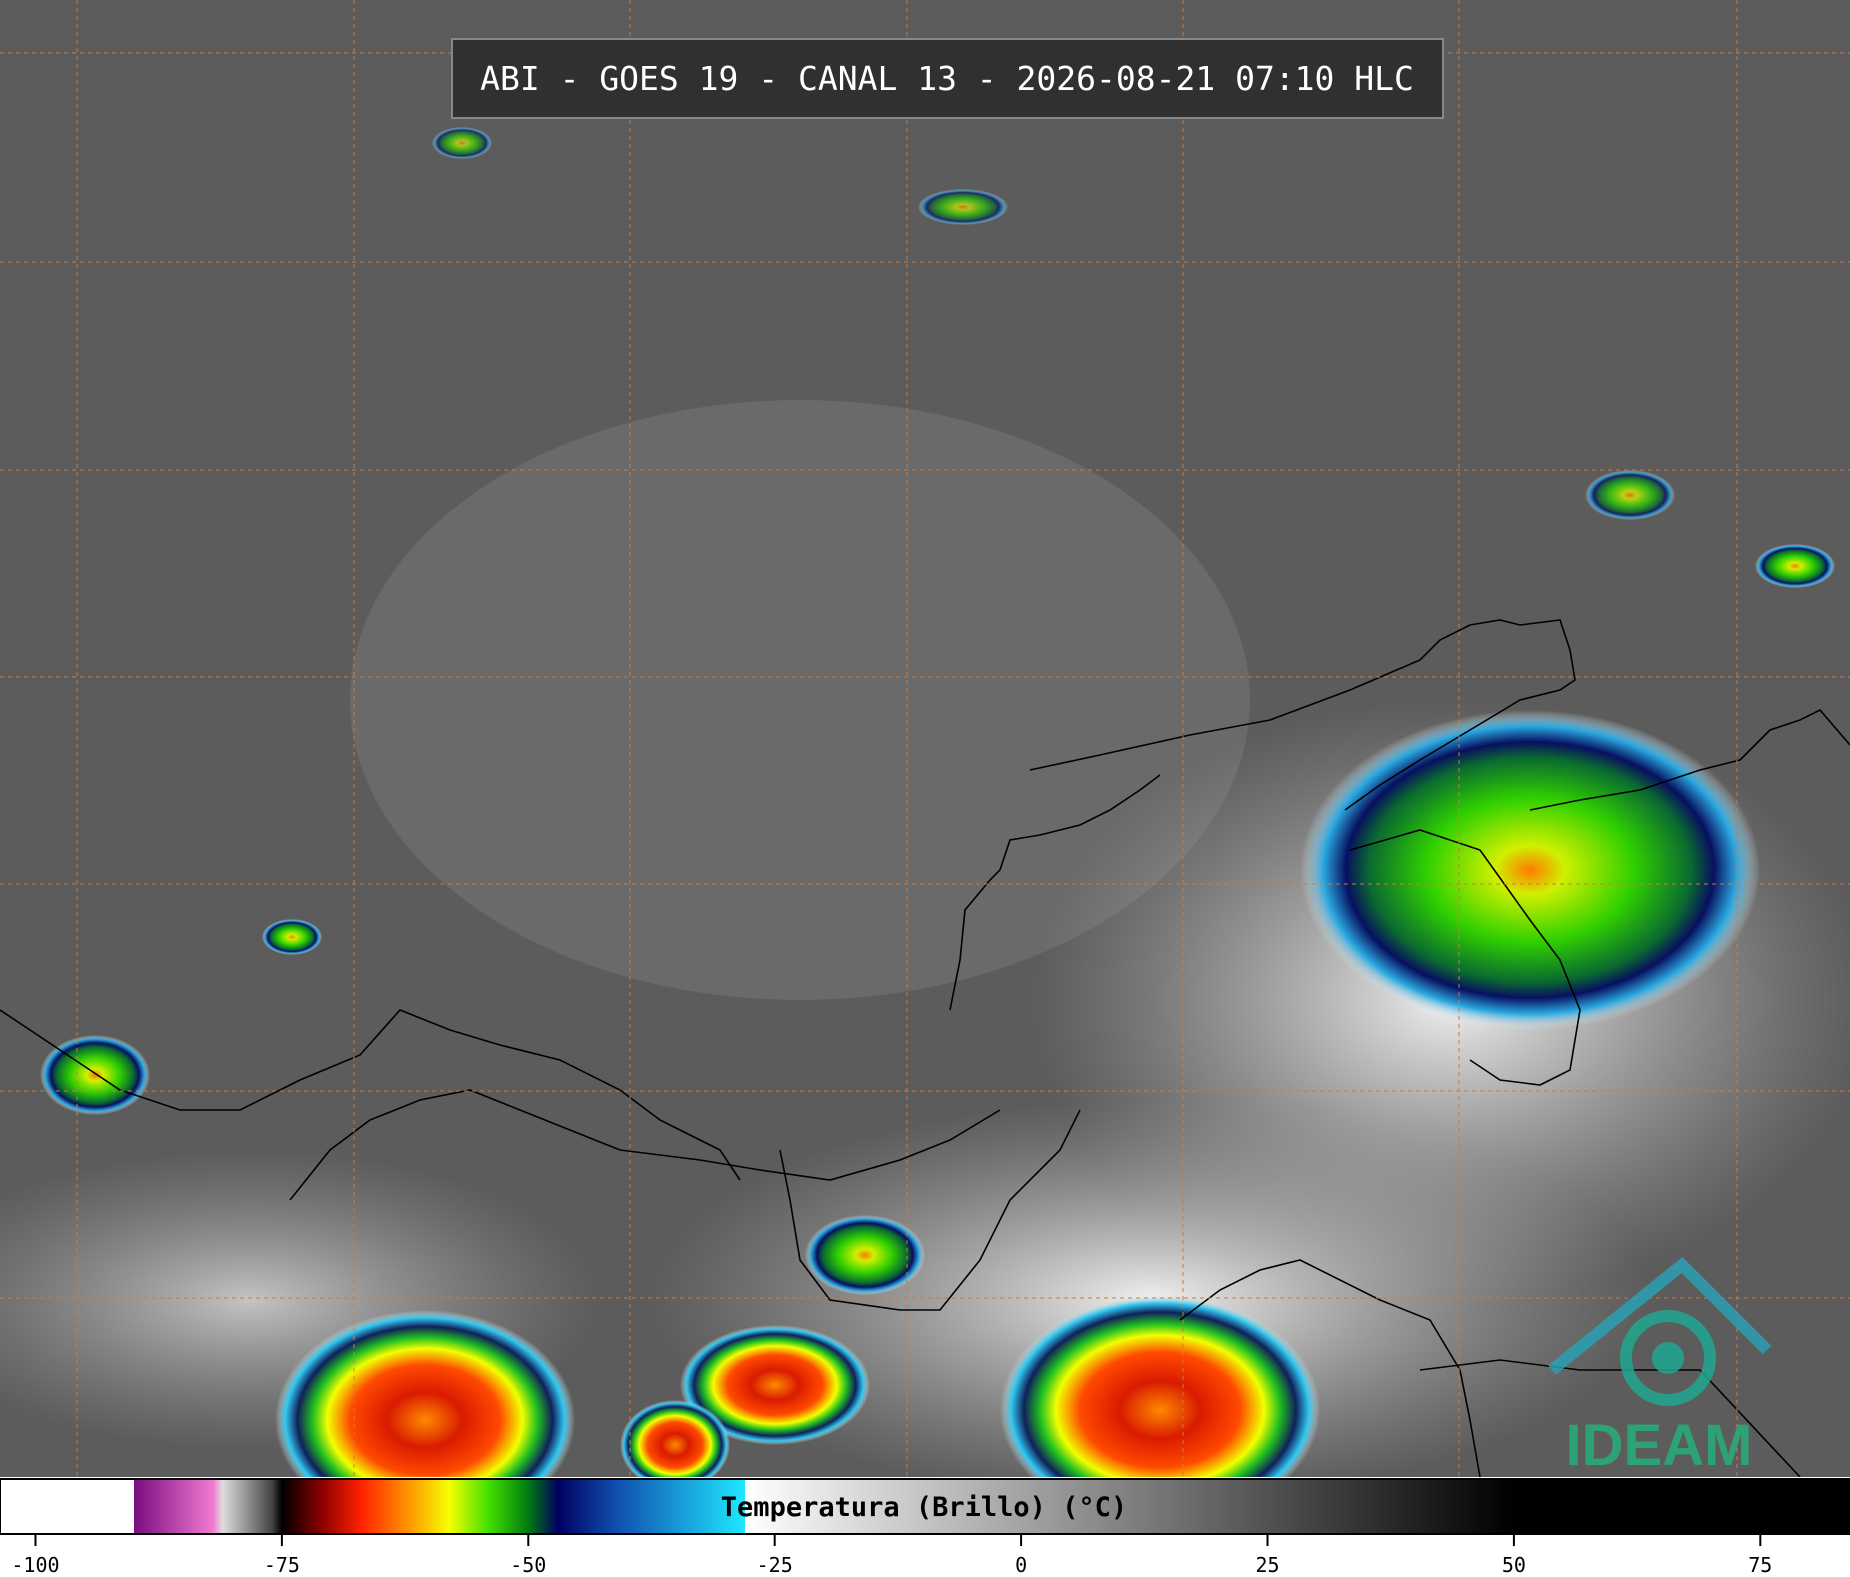  What do you see at coordinates (1660, 1367) in the screenshot?
I see `logo: IDEAM` at bounding box center [1660, 1367].